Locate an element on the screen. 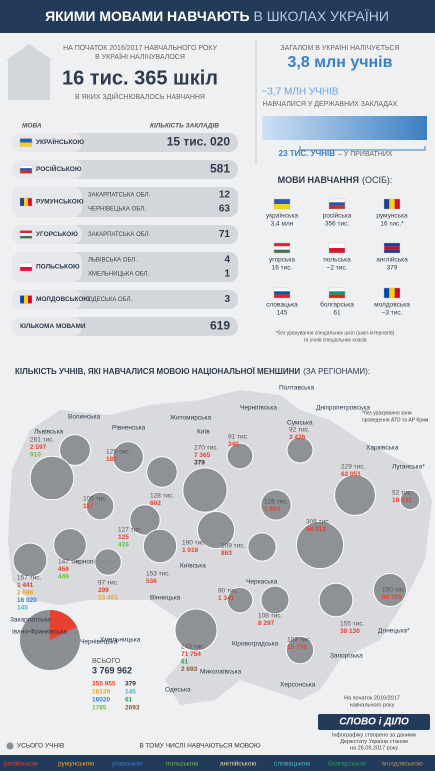 The width and height of the screenshot is (435, 771). language-count: 61 is located at coordinates (337, 313).